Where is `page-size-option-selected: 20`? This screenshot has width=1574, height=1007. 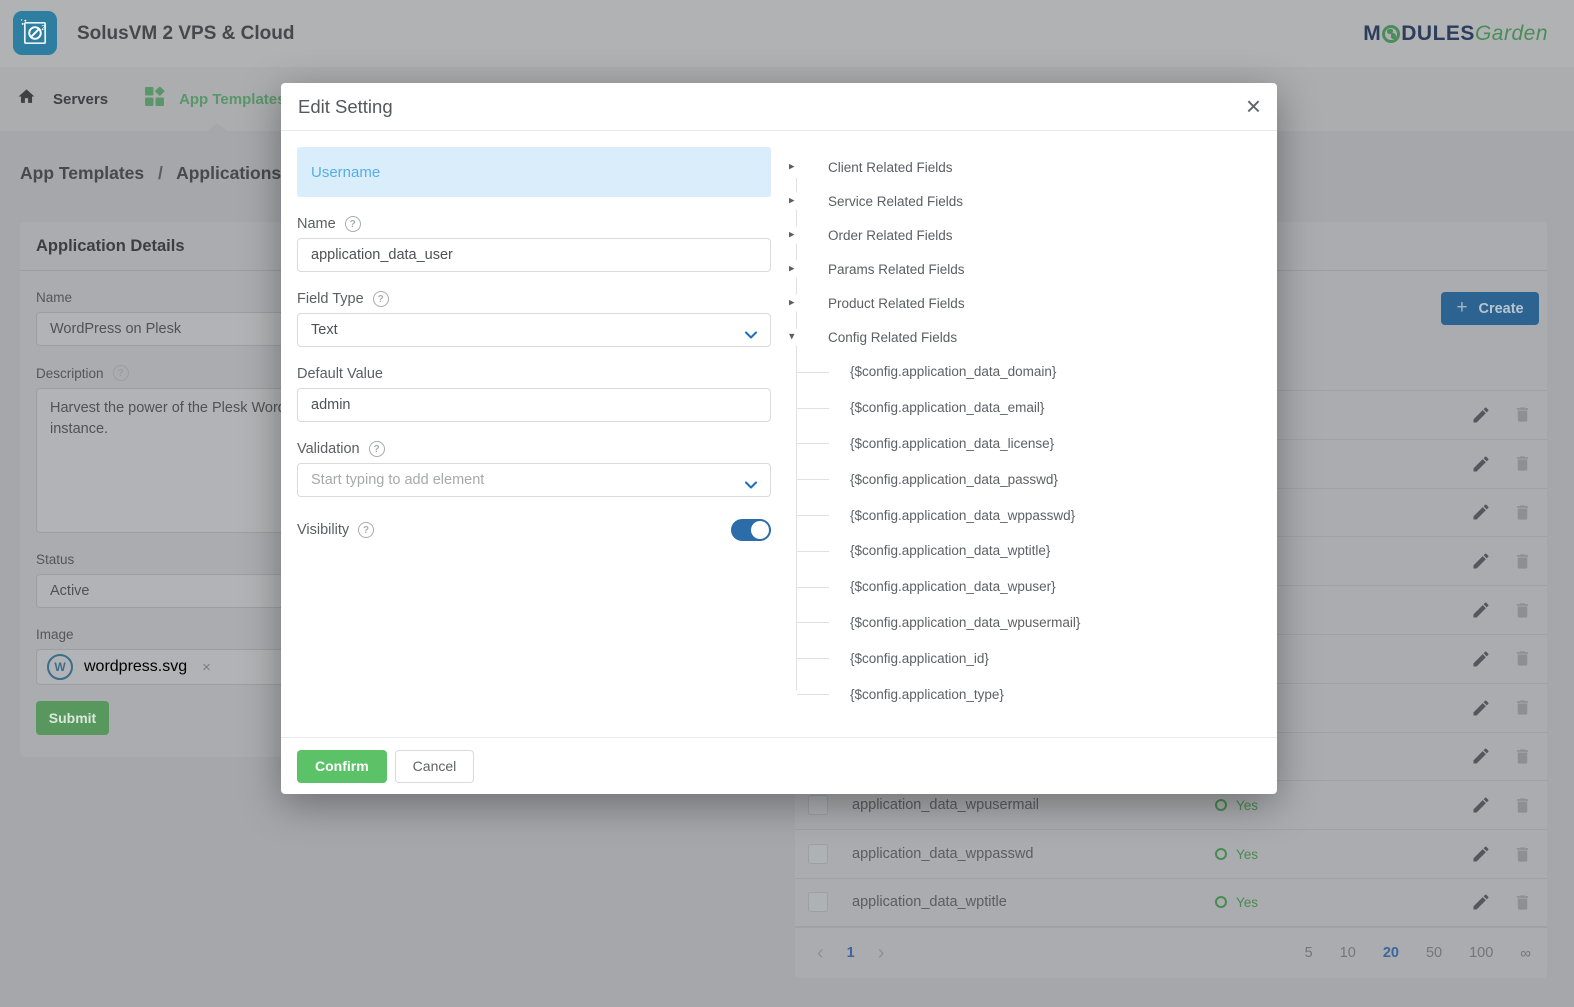
page-size-option-selected: 20 is located at coordinates (1390, 953).